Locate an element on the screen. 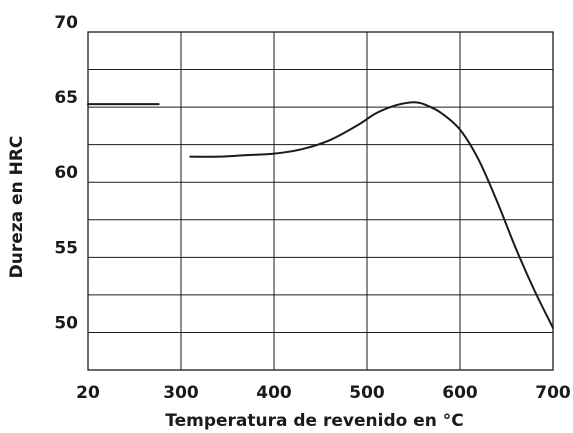 Image resolution: width=573 pixels, height=433 pixels. y-tick-label: 55 is located at coordinates (66, 248).